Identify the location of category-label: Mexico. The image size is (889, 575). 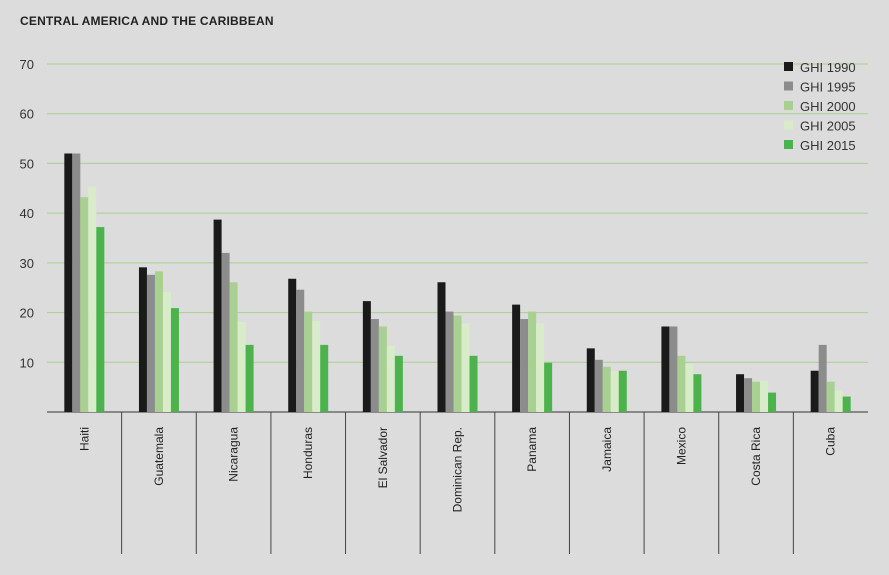
(681, 446).